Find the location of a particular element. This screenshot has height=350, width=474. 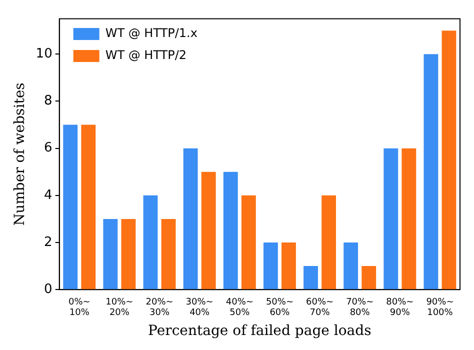

x-tick-label: 80%~ 90% is located at coordinates (400, 307).